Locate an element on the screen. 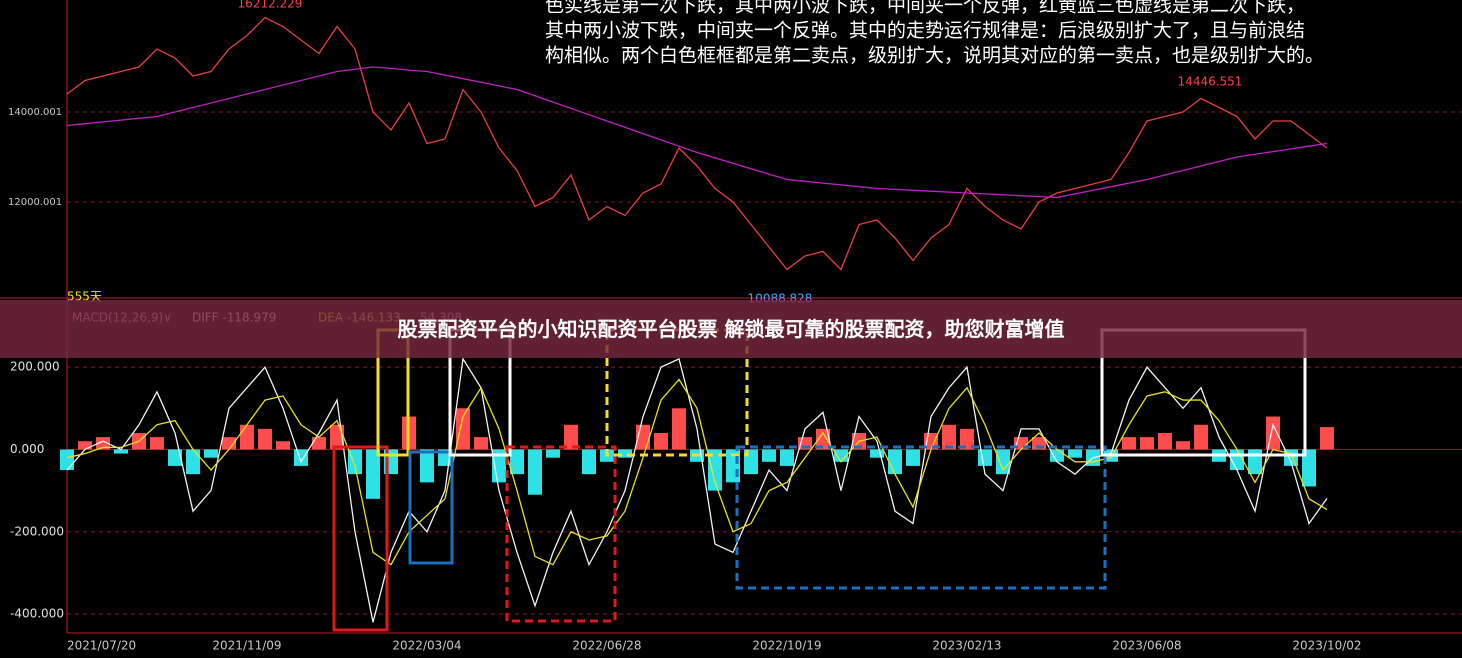 This screenshot has width=1462, height=658. y-tick-label: 12000.001 is located at coordinates (35, 202).